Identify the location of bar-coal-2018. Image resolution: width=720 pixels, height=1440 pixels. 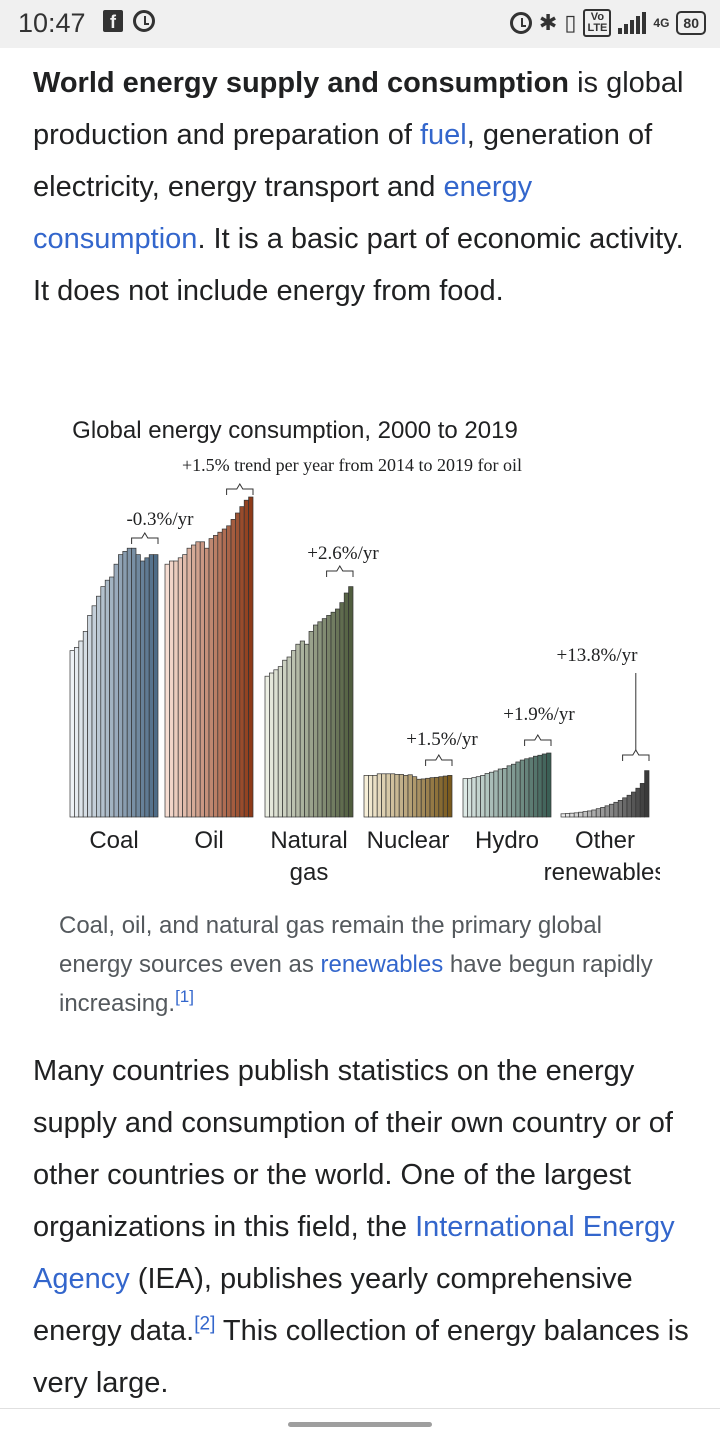
(151, 686).